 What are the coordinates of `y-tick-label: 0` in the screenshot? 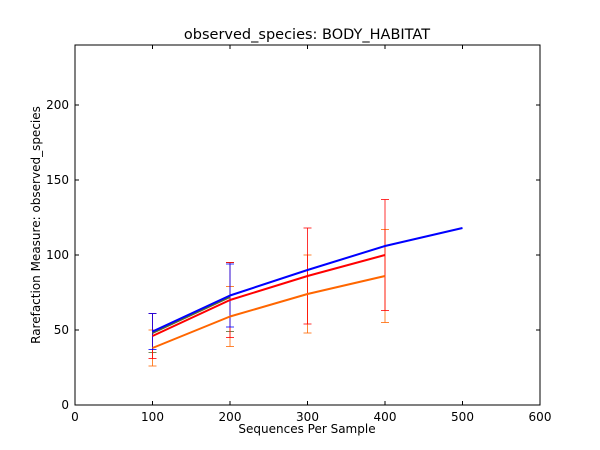 It's located at (65, 405).